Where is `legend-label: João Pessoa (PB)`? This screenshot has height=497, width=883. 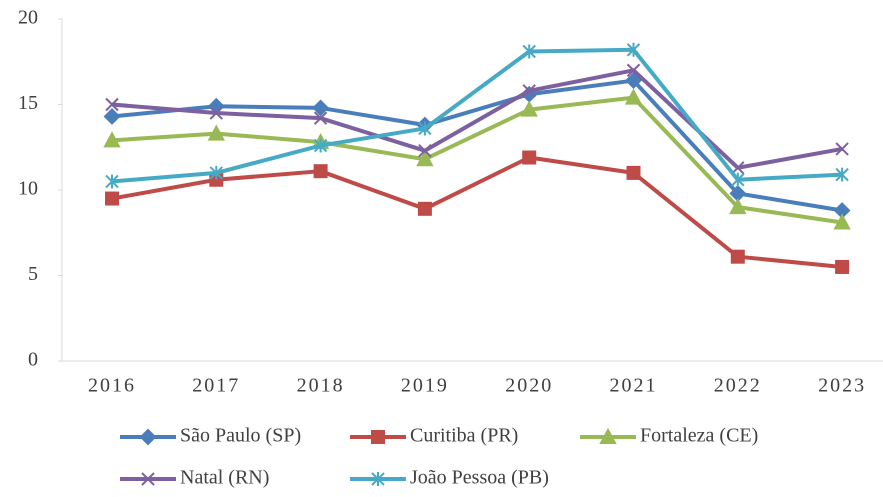
legend-label: João Pessoa (PB) is located at coordinates (479, 478).